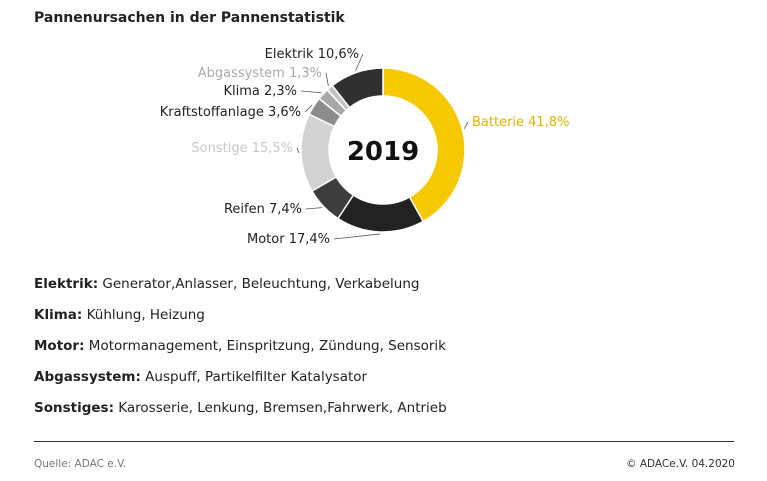 This screenshot has height=481, width=767. What do you see at coordinates (242, 148) in the screenshot?
I see `slice-label: Sonstige 15,5%` at bounding box center [242, 148].